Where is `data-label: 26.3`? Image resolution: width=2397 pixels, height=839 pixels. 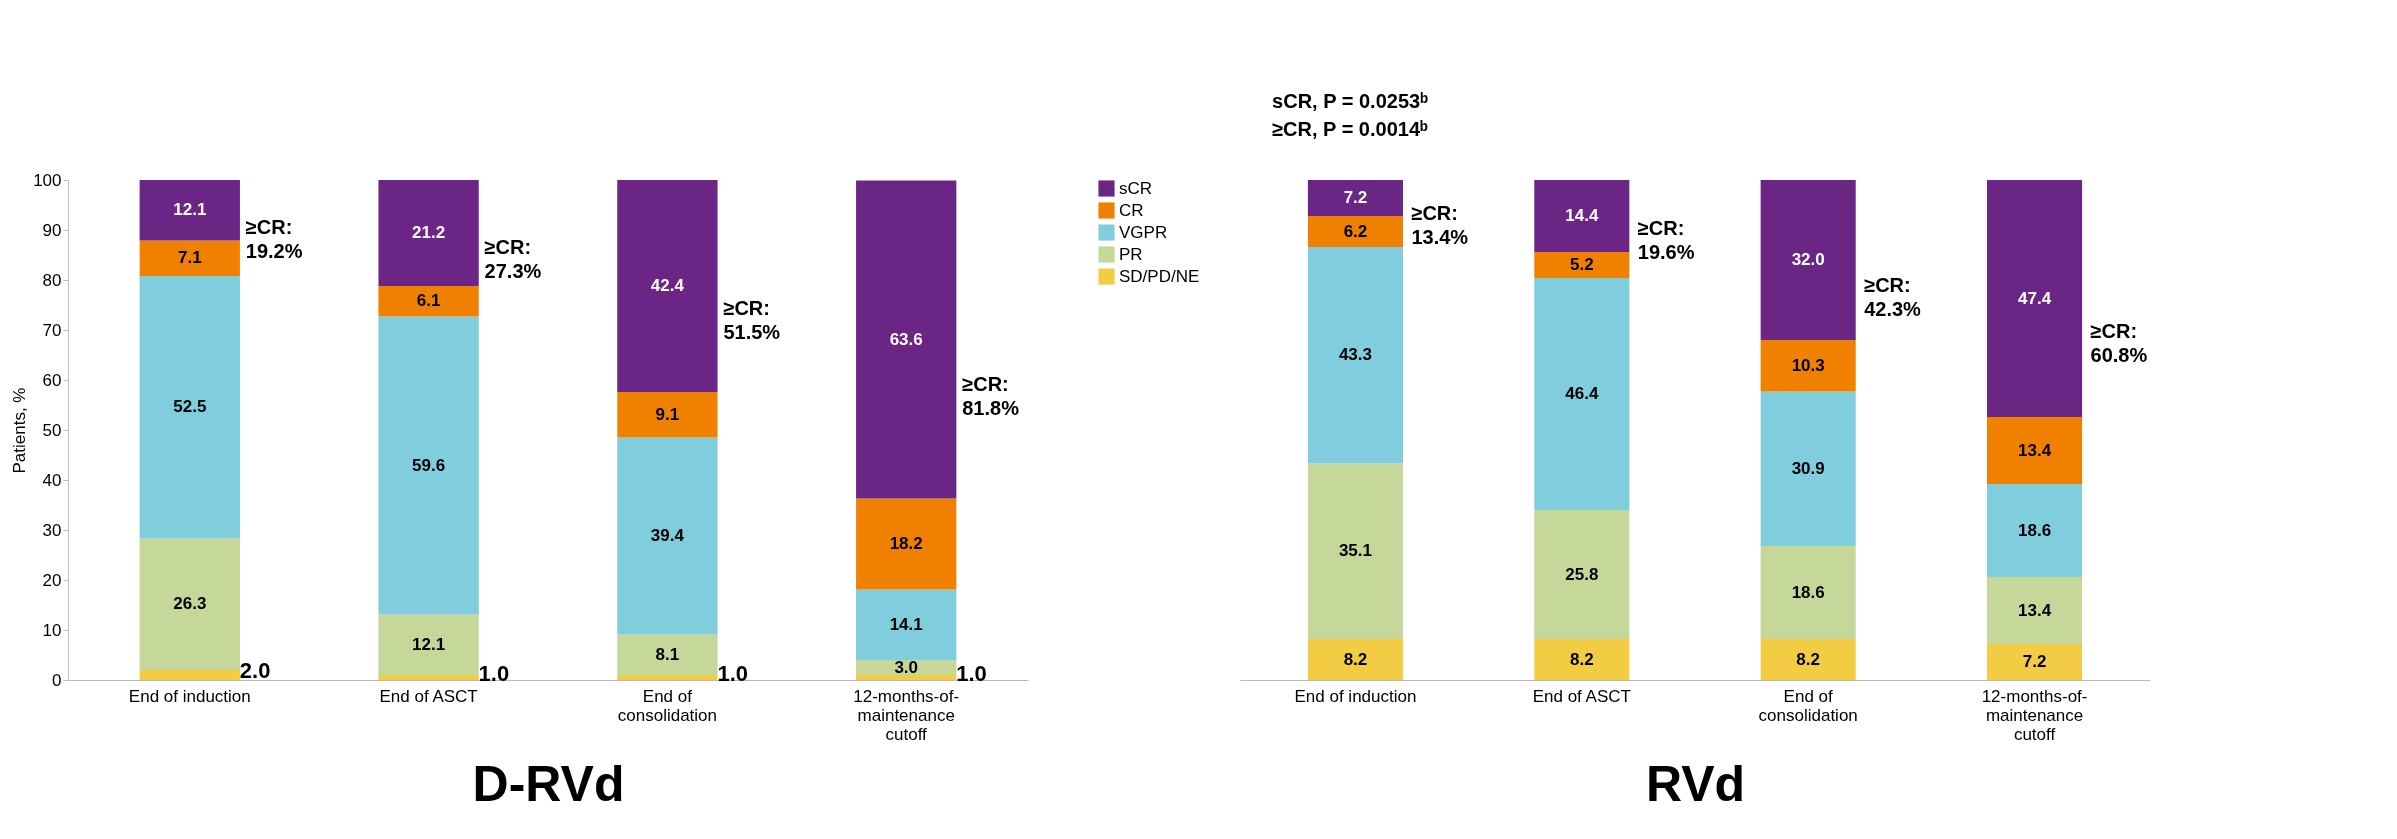
data-label: 26.3 is located at coordinates (190, 604).